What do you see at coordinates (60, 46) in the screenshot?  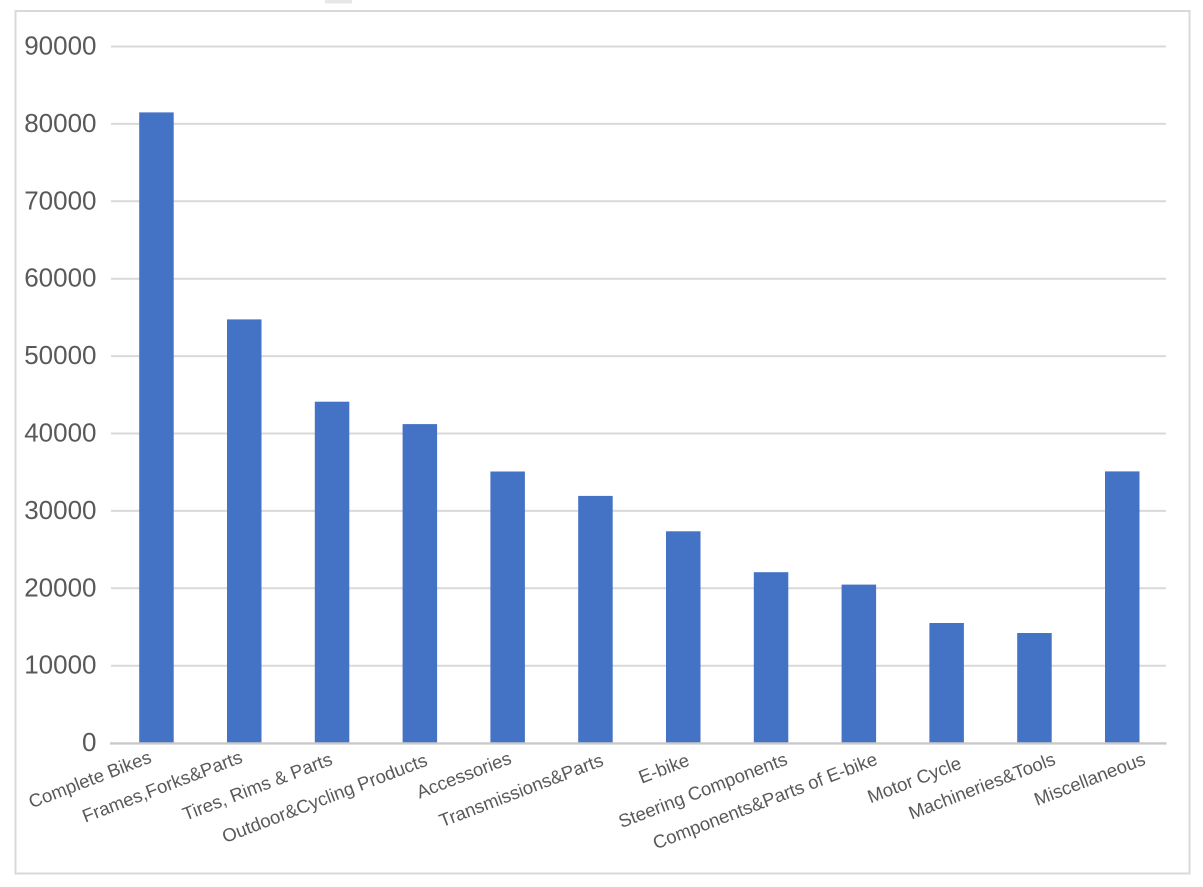 I see `svg-text: 90000` at bounding box center [60, 46].